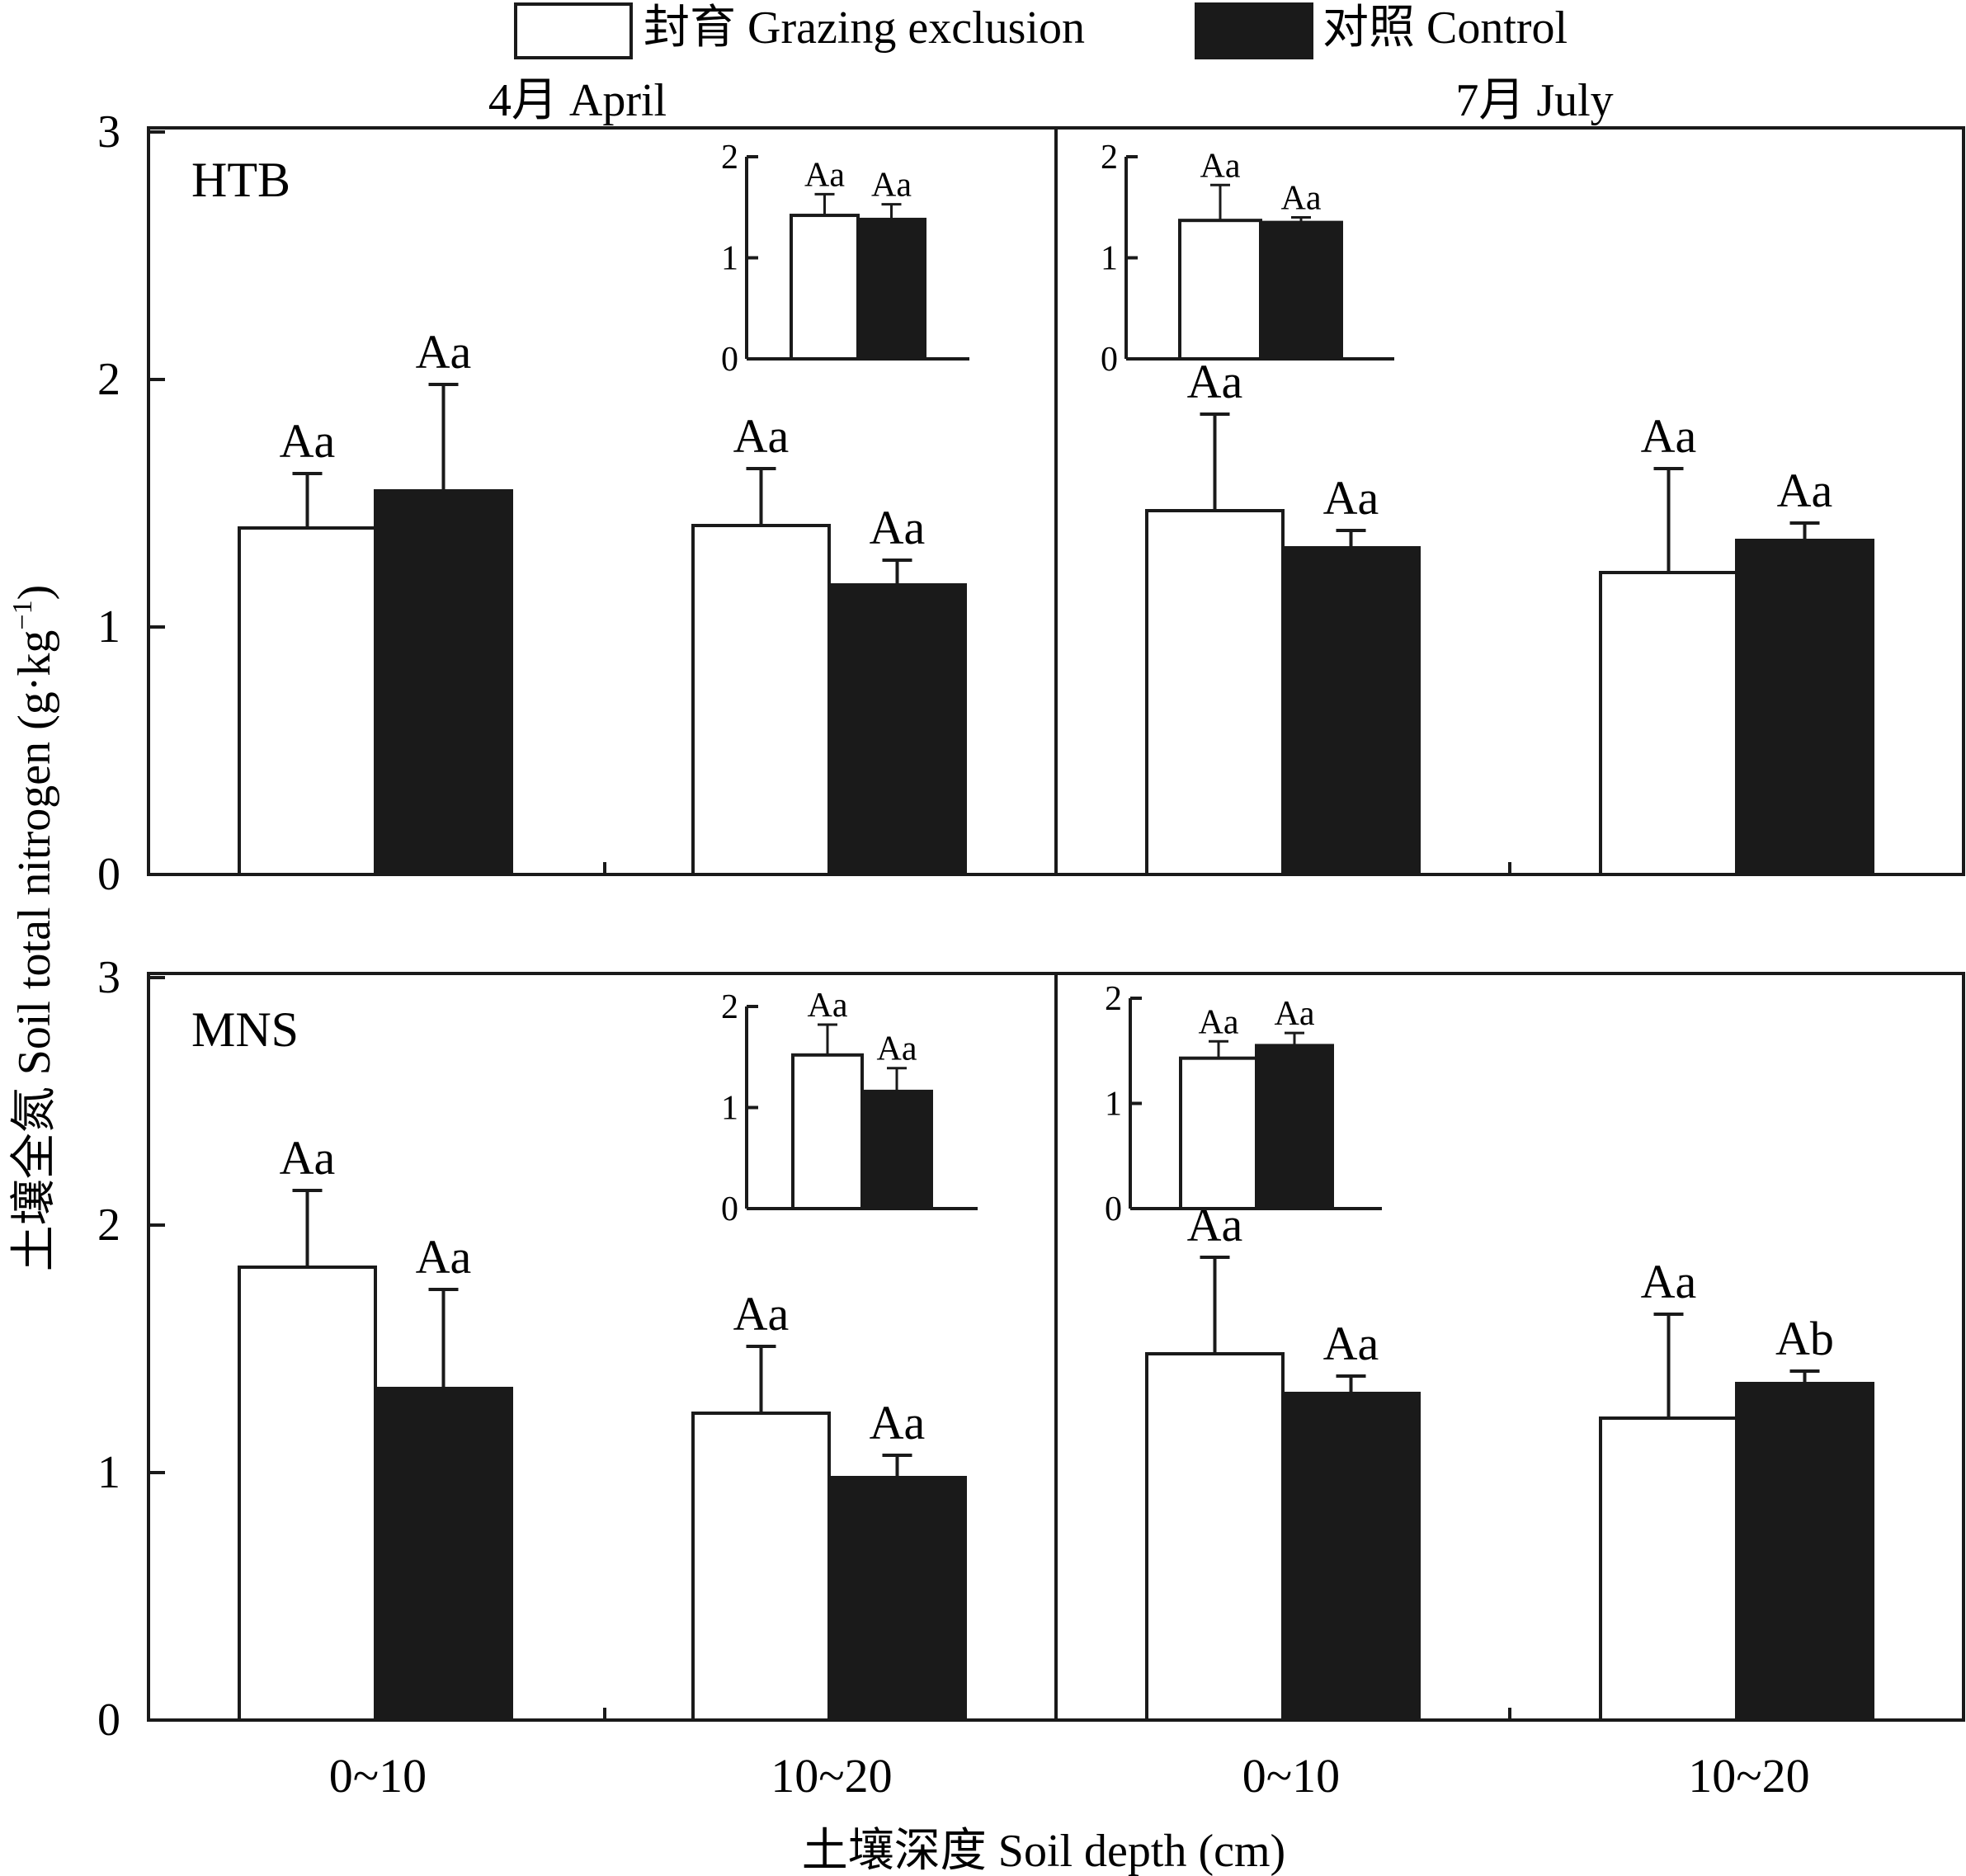 The image size is (1966, 1876). Describe the element at coordinates (608, 1354) in the screenshot. I see `bars-mns-april: Aa Aa Aa Aa 0 1 2 Aa Aa` at that location.